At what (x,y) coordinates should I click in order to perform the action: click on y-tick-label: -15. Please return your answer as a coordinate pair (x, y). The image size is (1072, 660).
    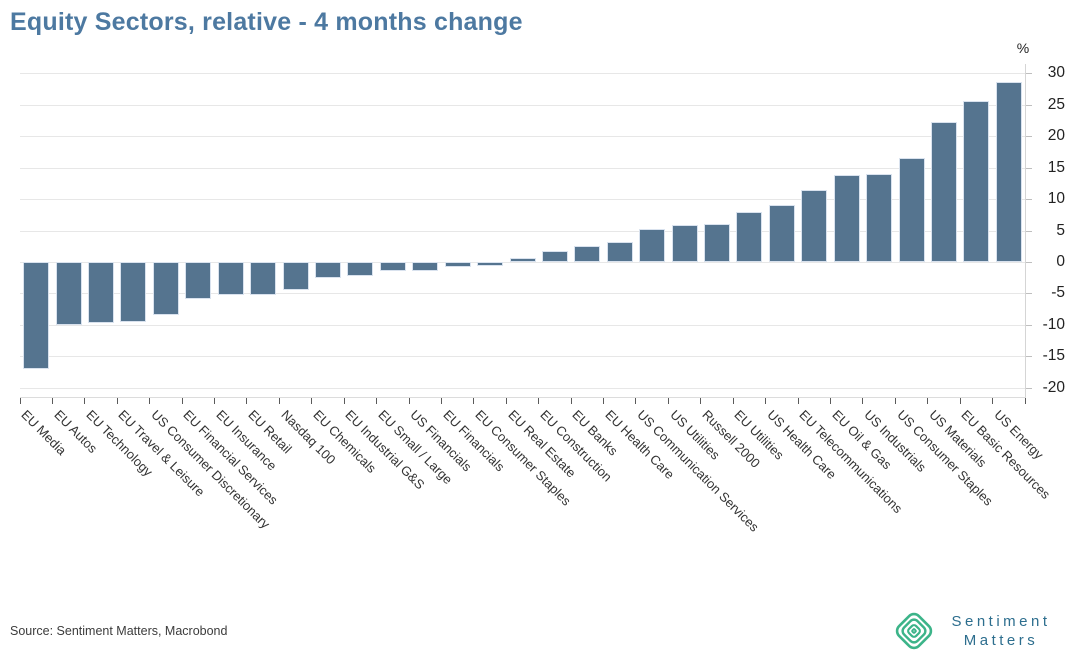
    Looking at the image, I should click on (1053, 356).